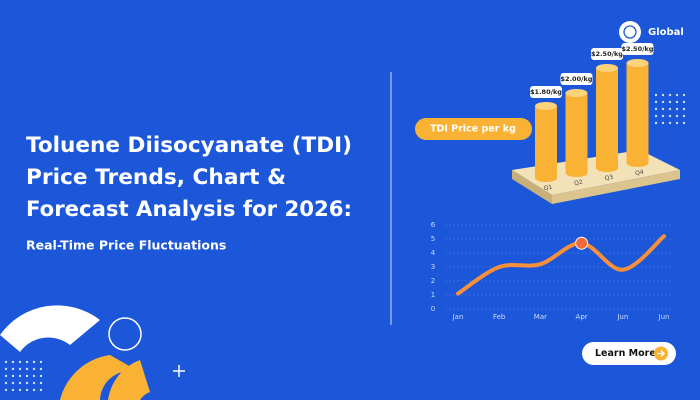  What do you see at coordinates (582, 243) in the screenshot?
I see `highlight-point` at bounding box center [582, 243].